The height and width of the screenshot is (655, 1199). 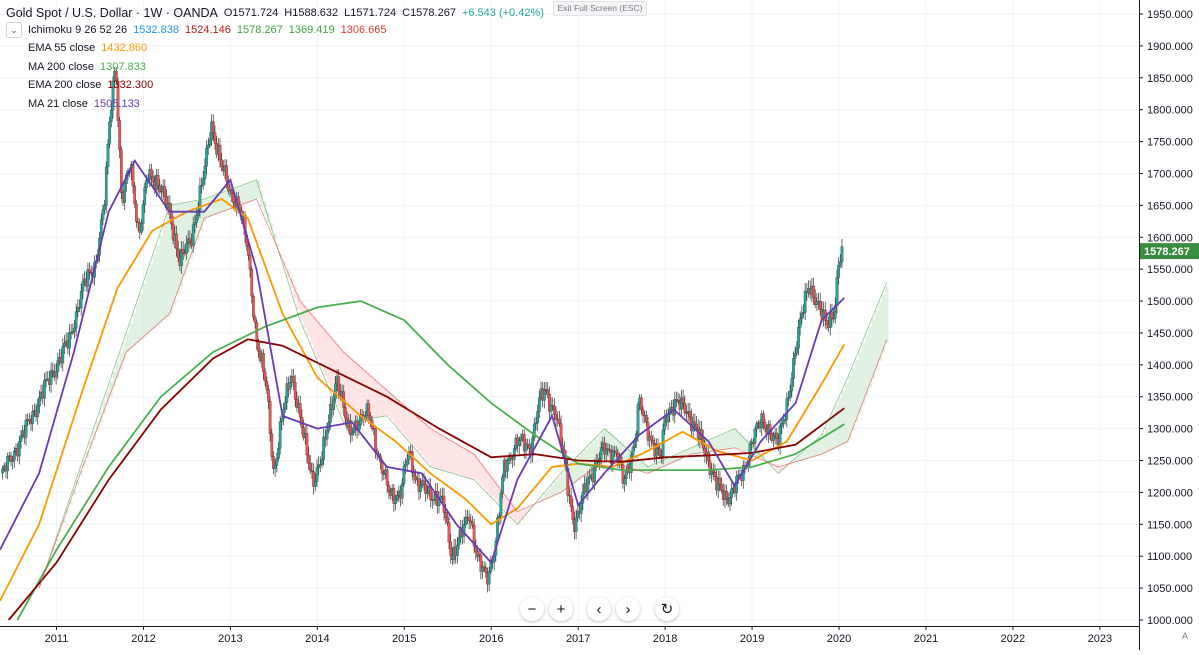 What do you see at coordinates (926, 639) in the screenshot?
I see `time-tick-label: 2021` at bounding box center [926, 639].